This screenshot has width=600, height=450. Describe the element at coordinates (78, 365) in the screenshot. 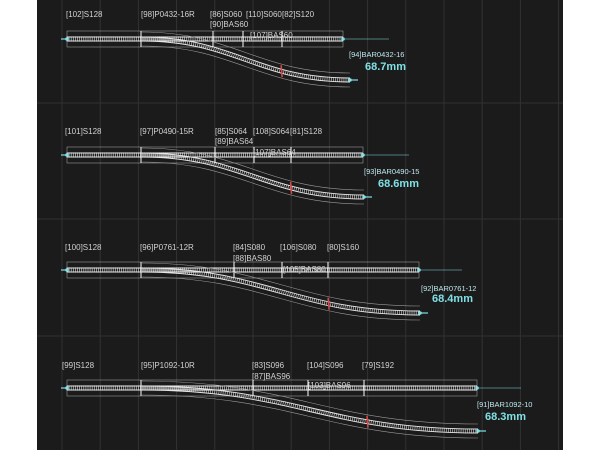

I see `piece-label-straight-1: [99]S128` at that location.